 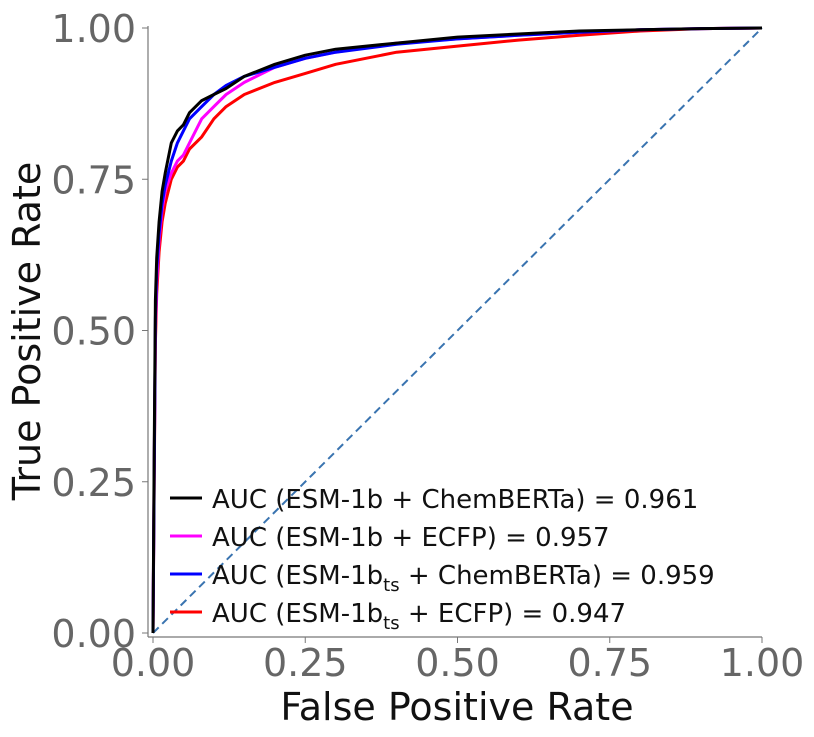 What do you see at coordinates (93, 180) in the screenshot?
I see `y-tick-label: 0.75` at bounding box center [93, 180].